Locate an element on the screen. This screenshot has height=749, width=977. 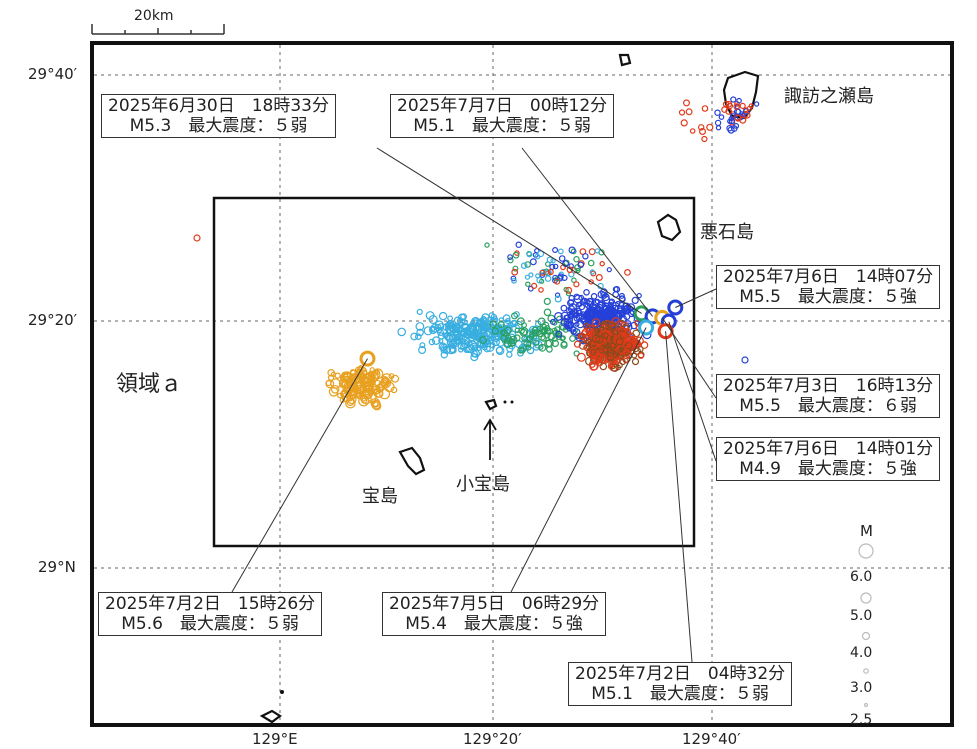
legend-title: M is located at coordinates (866, 531).